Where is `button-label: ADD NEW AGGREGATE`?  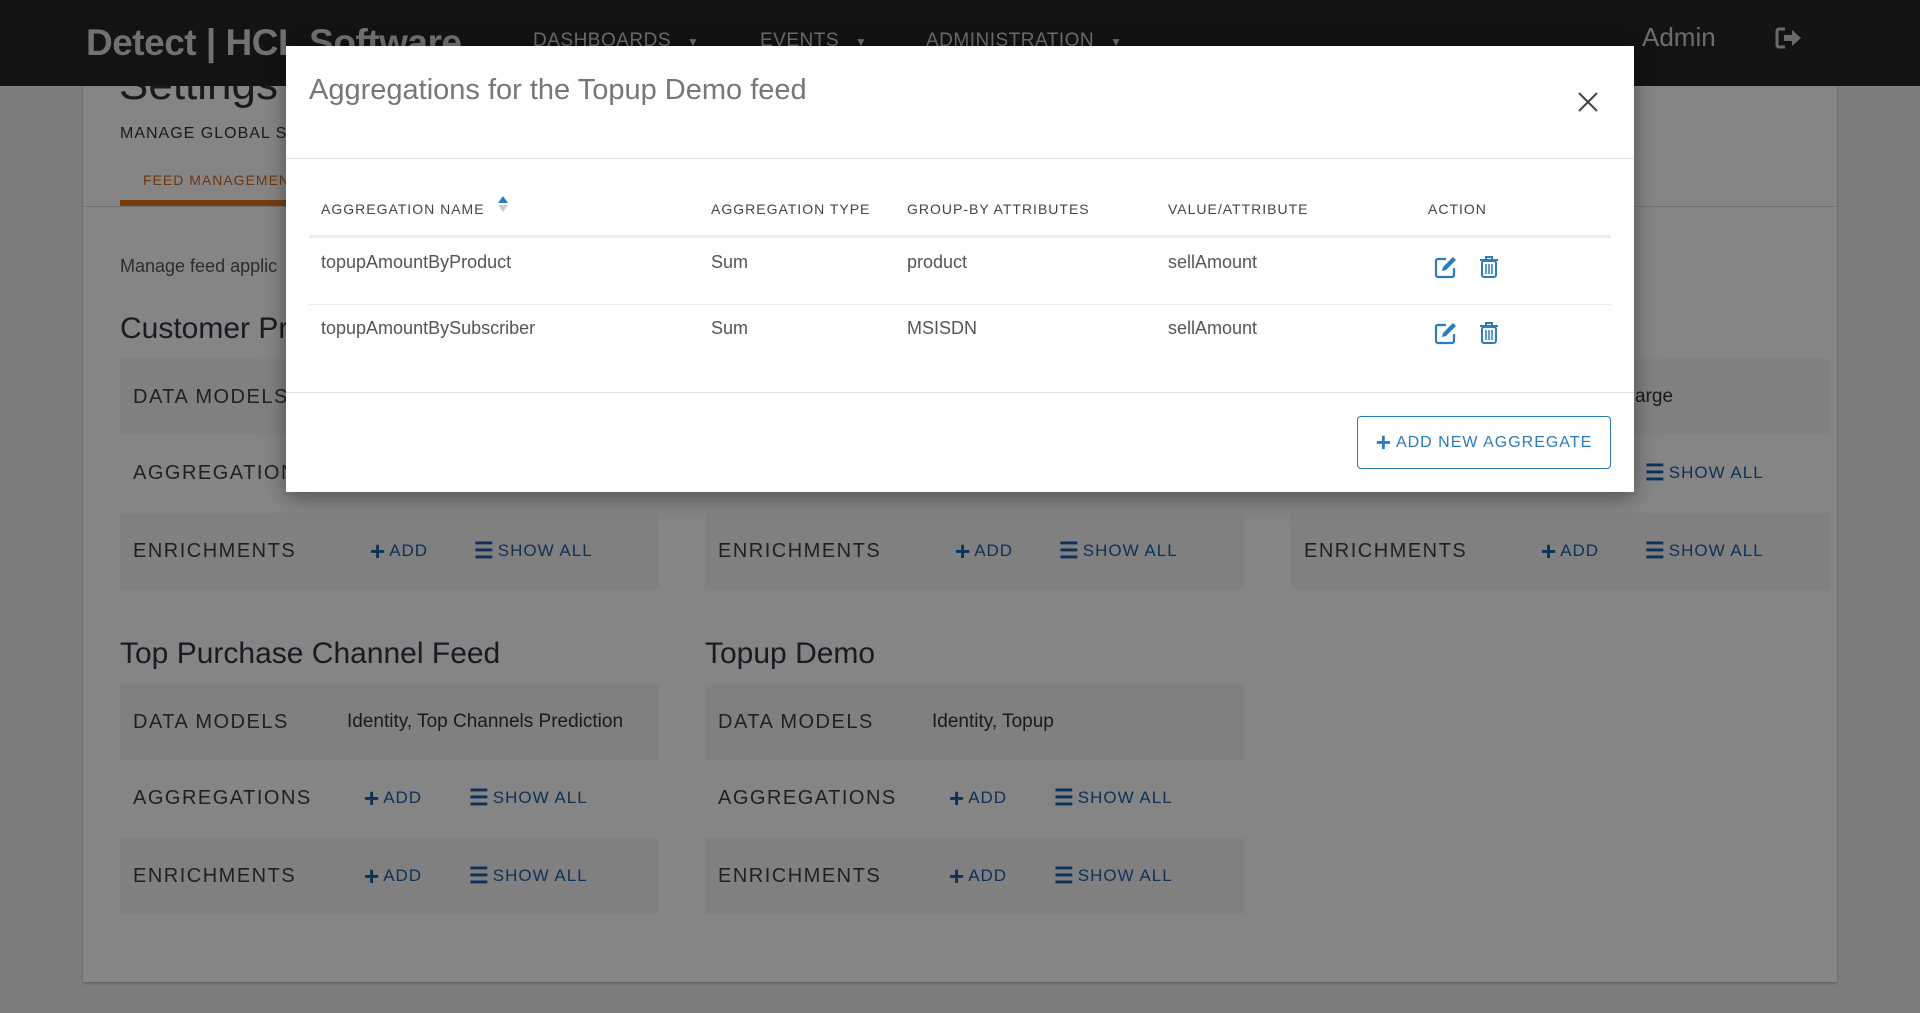
button-label: ADD NEW AGGREGATE is located at coordinates (1494, 442).